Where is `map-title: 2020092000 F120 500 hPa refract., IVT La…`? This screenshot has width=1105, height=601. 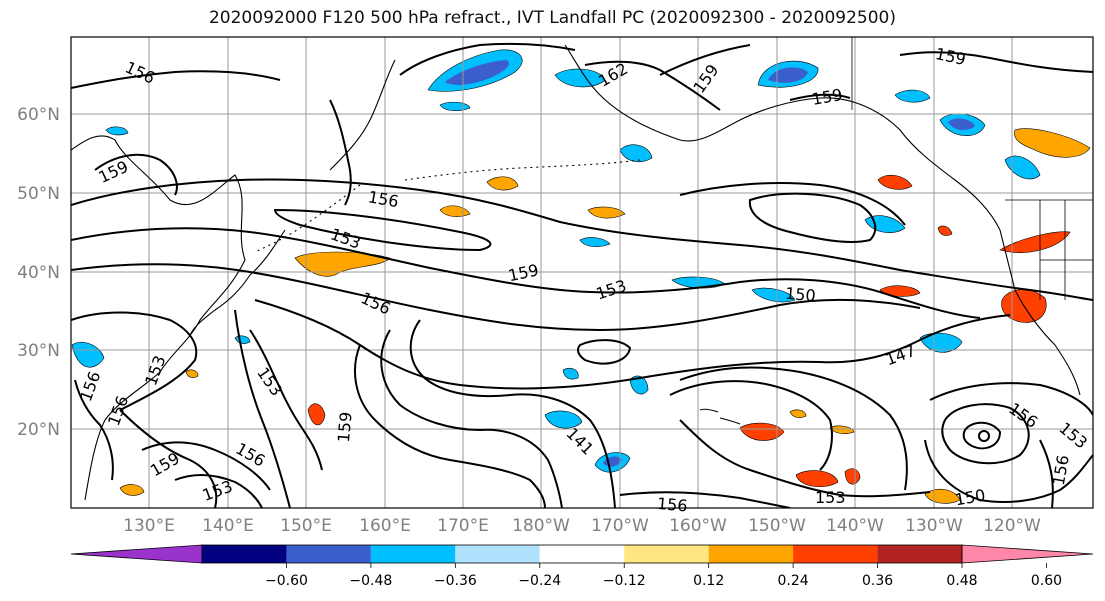 map-title: 2020092000 F120 500 hPa refract., IVT La… is located at coordinates (552, 18).